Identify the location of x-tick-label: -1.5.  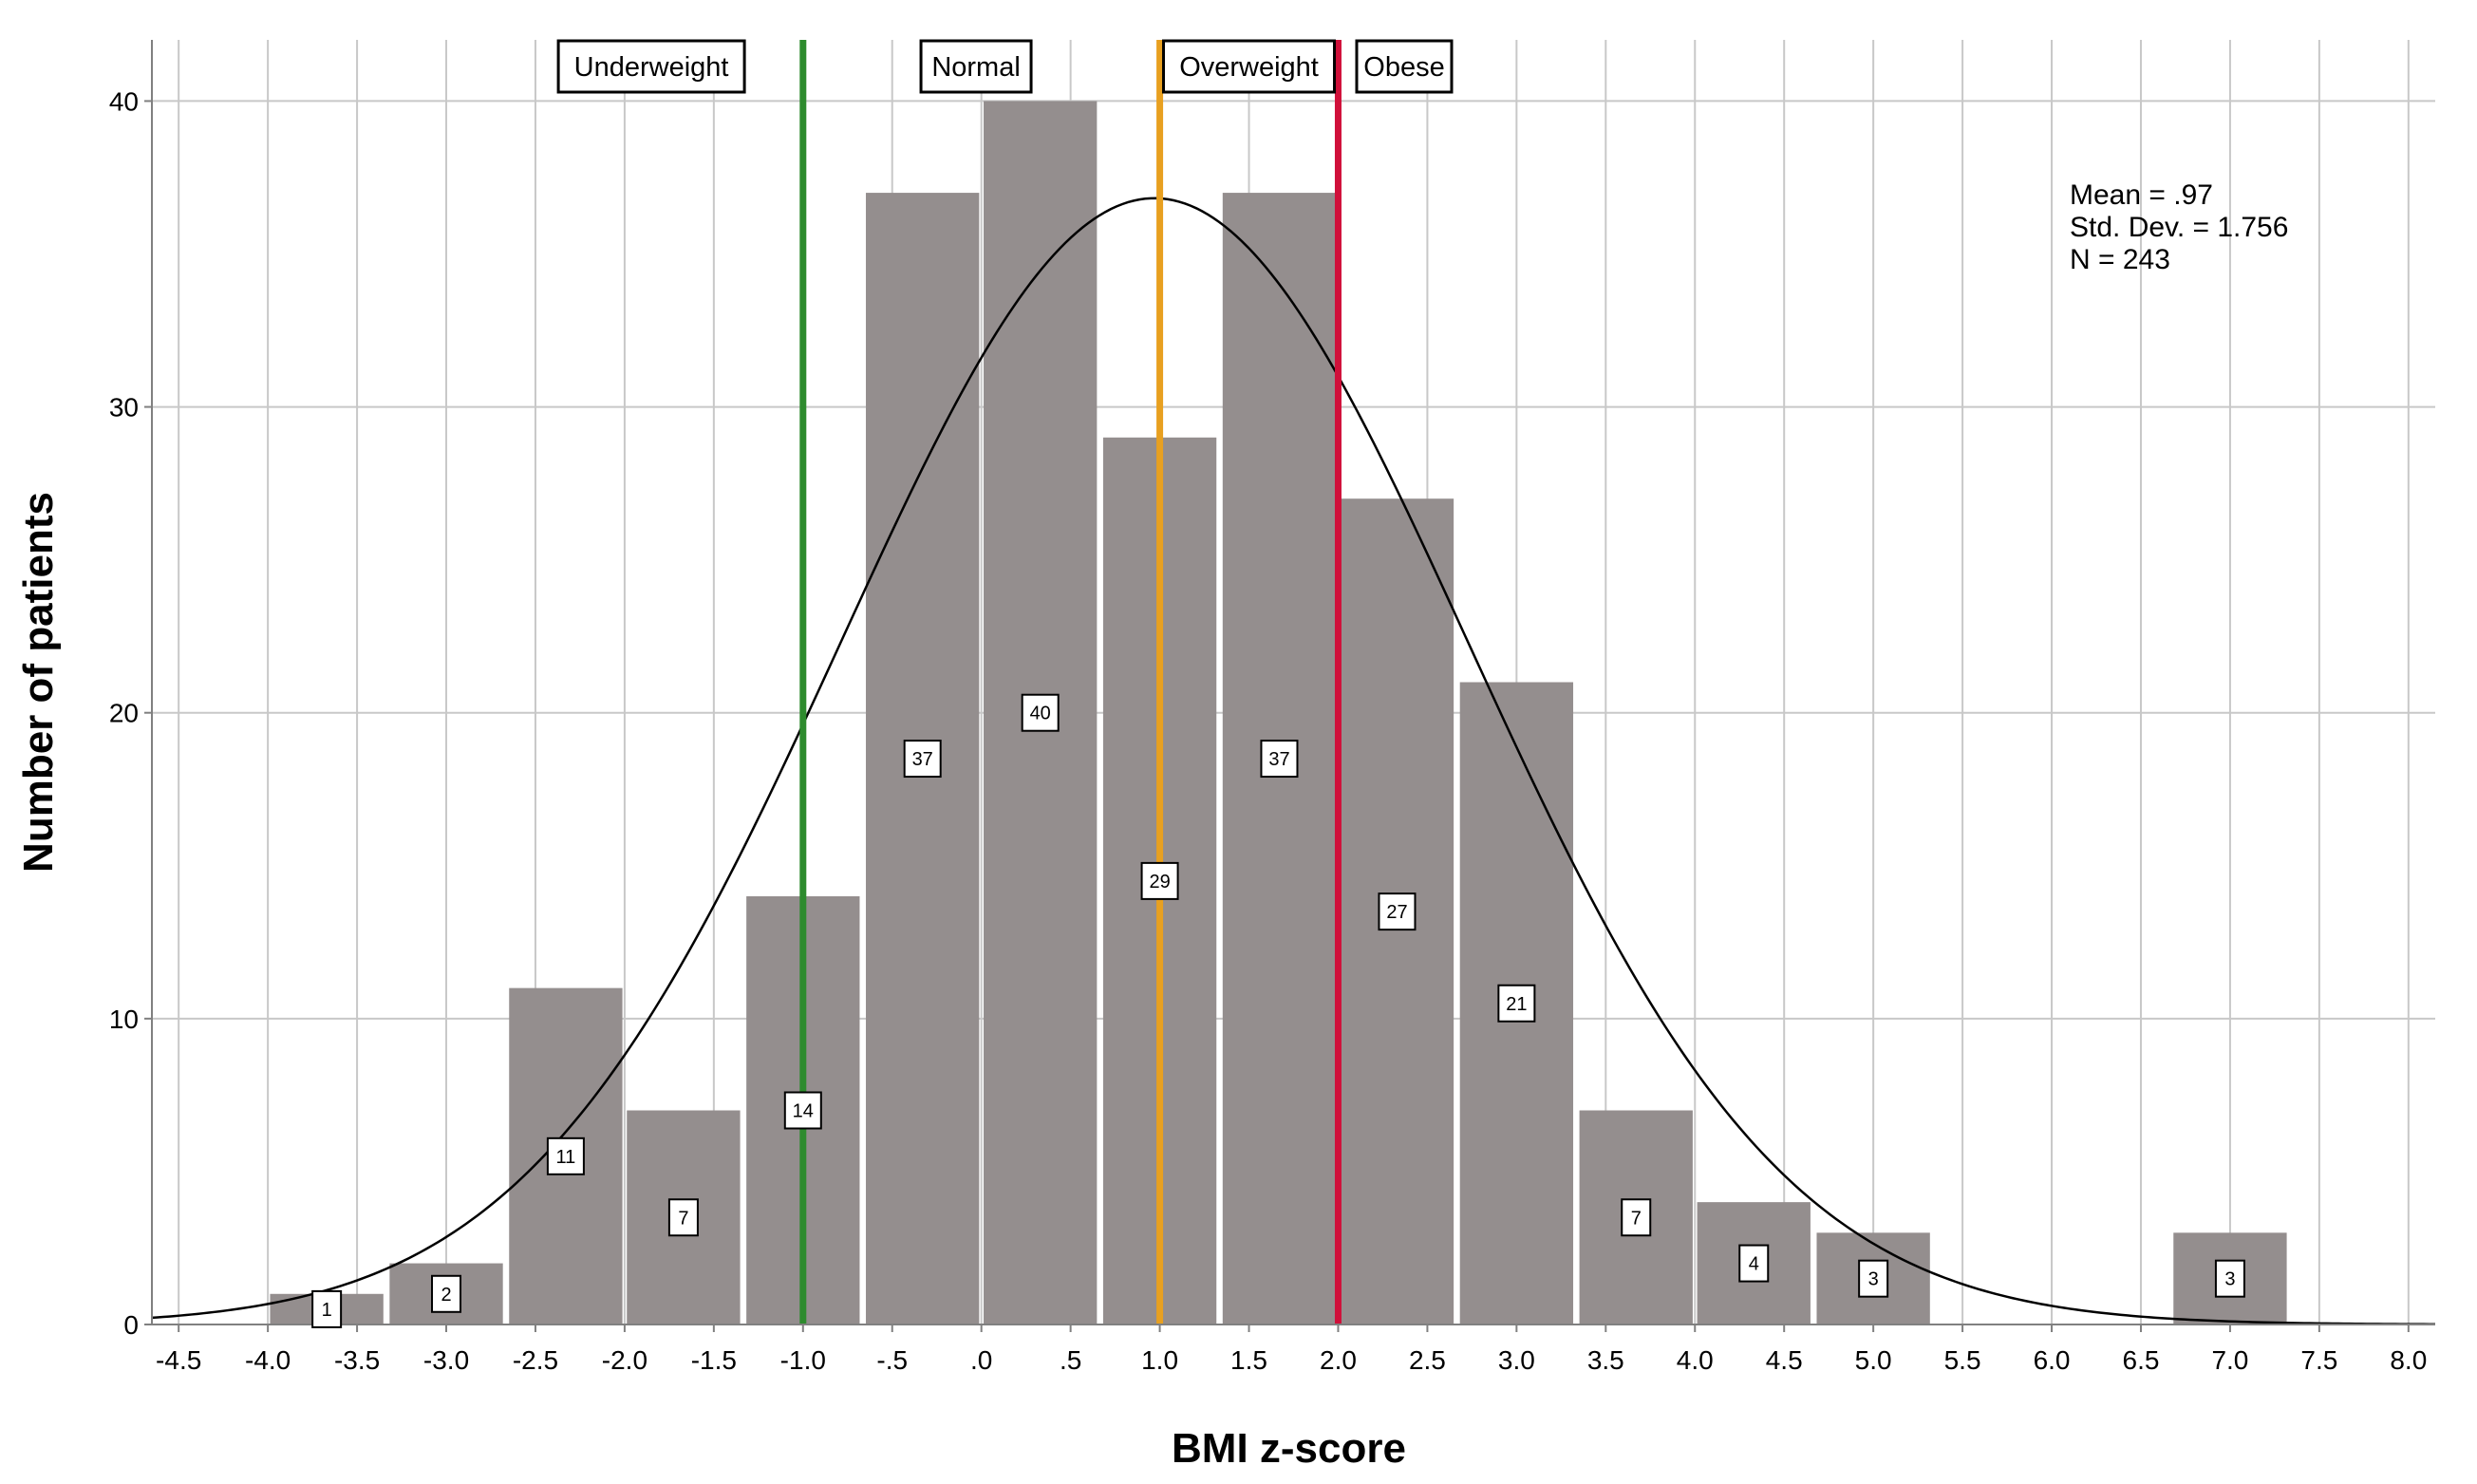
(714, 1360).